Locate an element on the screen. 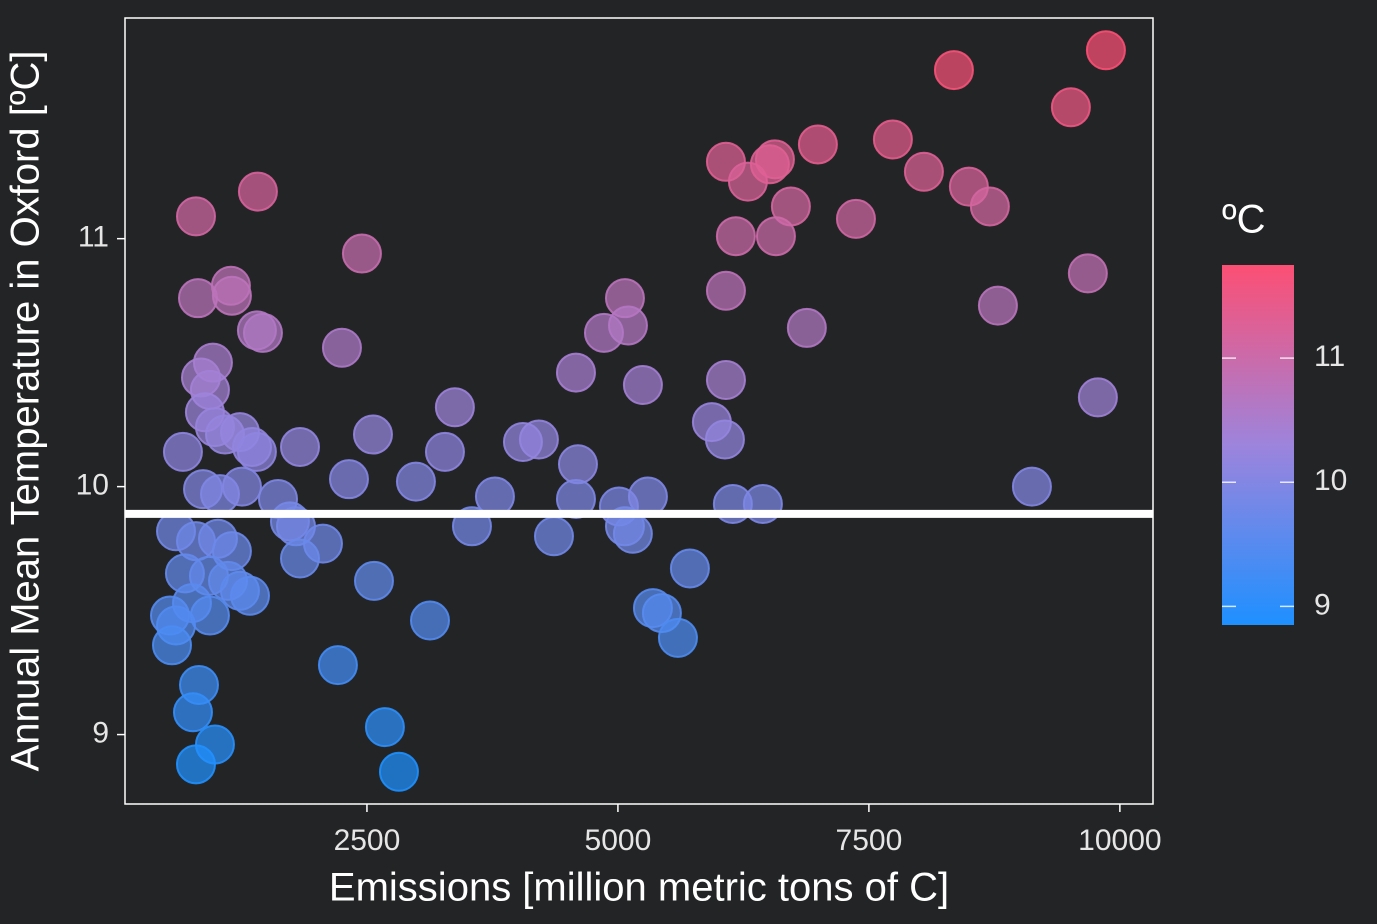  y-tick-label: 10 is located at coordinates (92, 485).